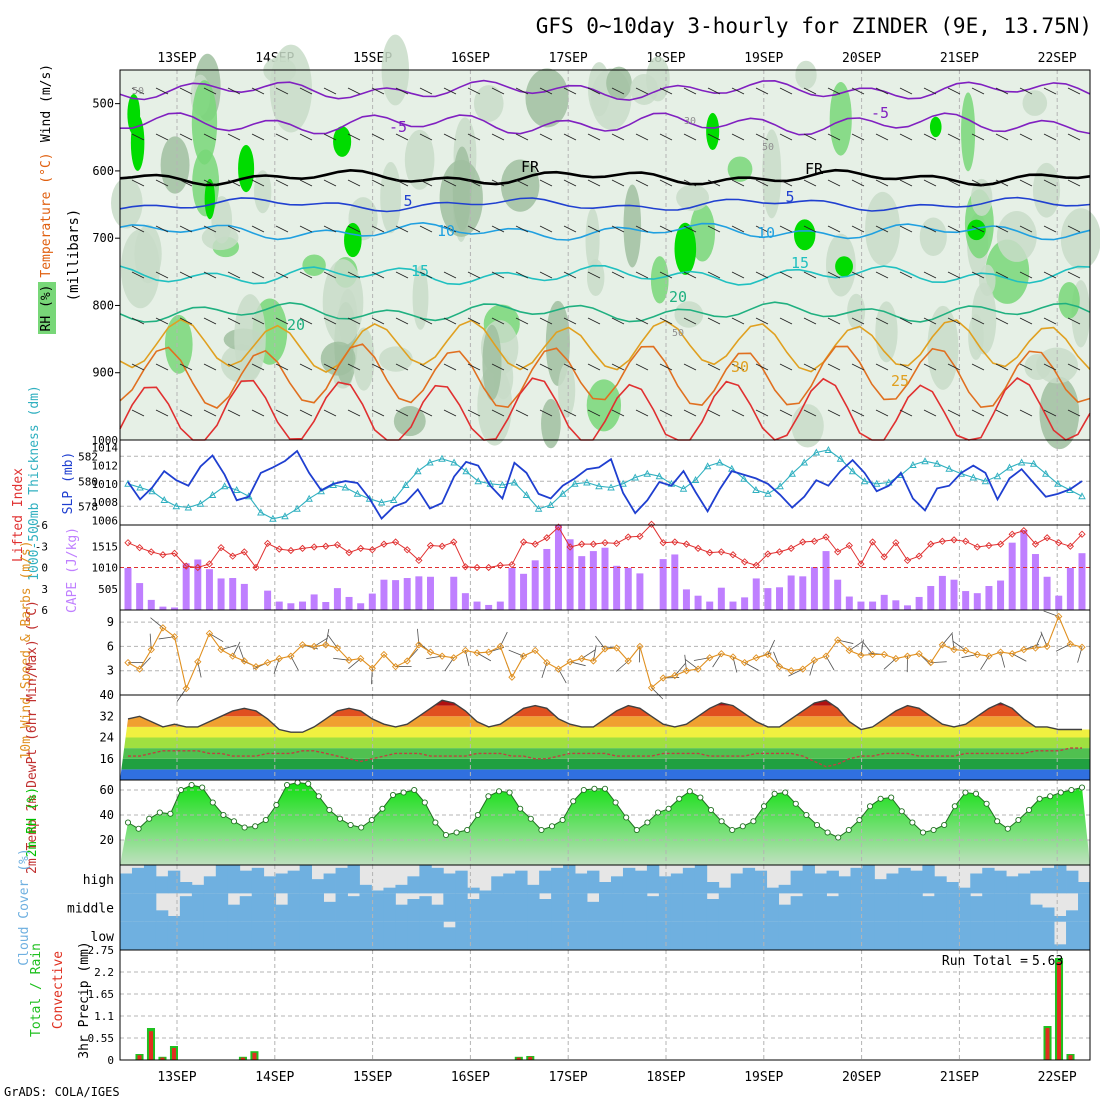 The width and height of the screenshot is (1100, 1100). What do you see at coordinates (605, 740) in the screenshot?
I see `temp-bands` at bounding box center [605, 740].